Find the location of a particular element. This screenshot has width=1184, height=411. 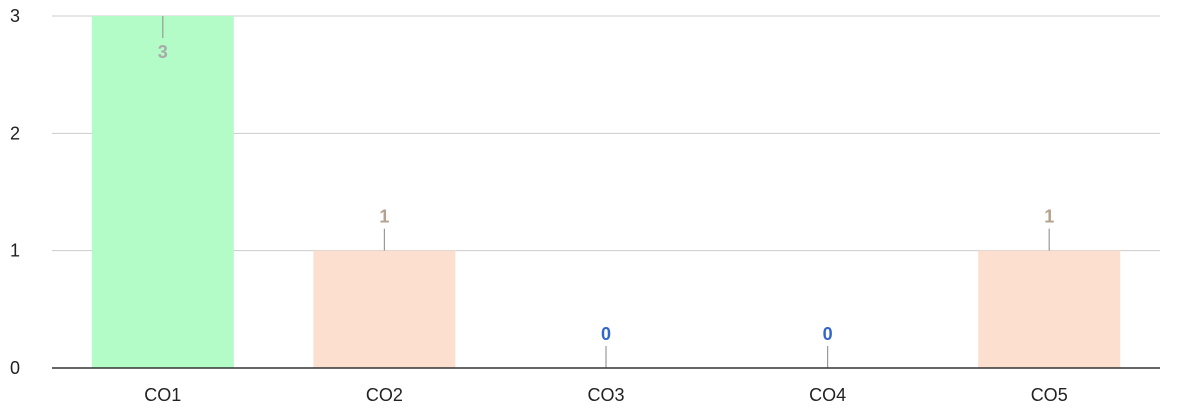

bar-co1 is located at coordinates (162, 192).